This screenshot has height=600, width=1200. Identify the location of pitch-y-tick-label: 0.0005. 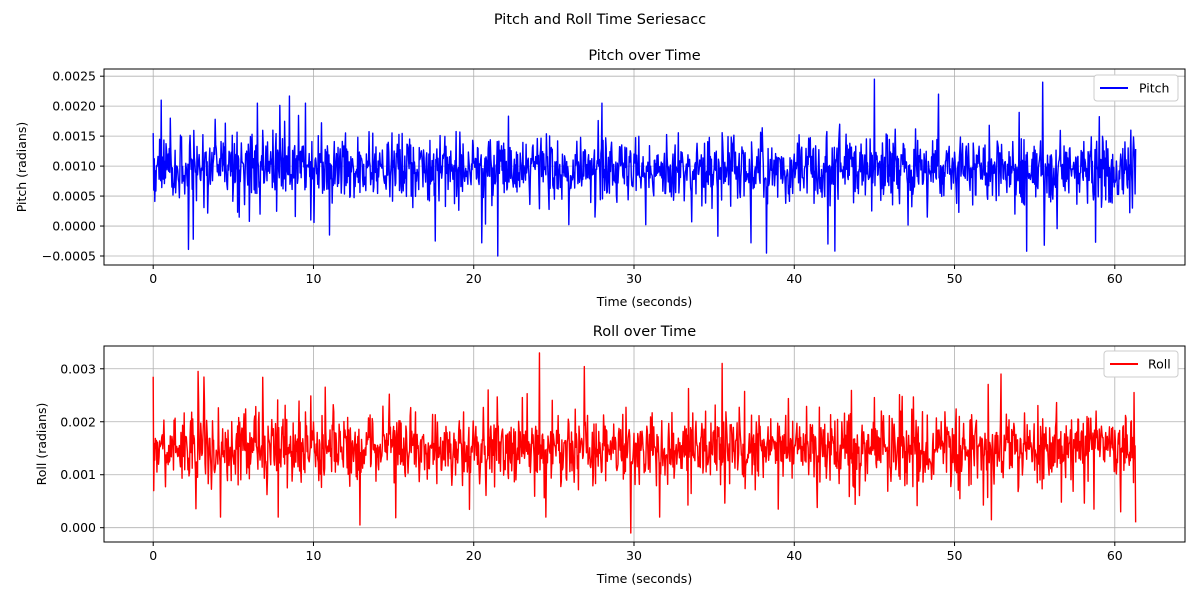
(74, 196).